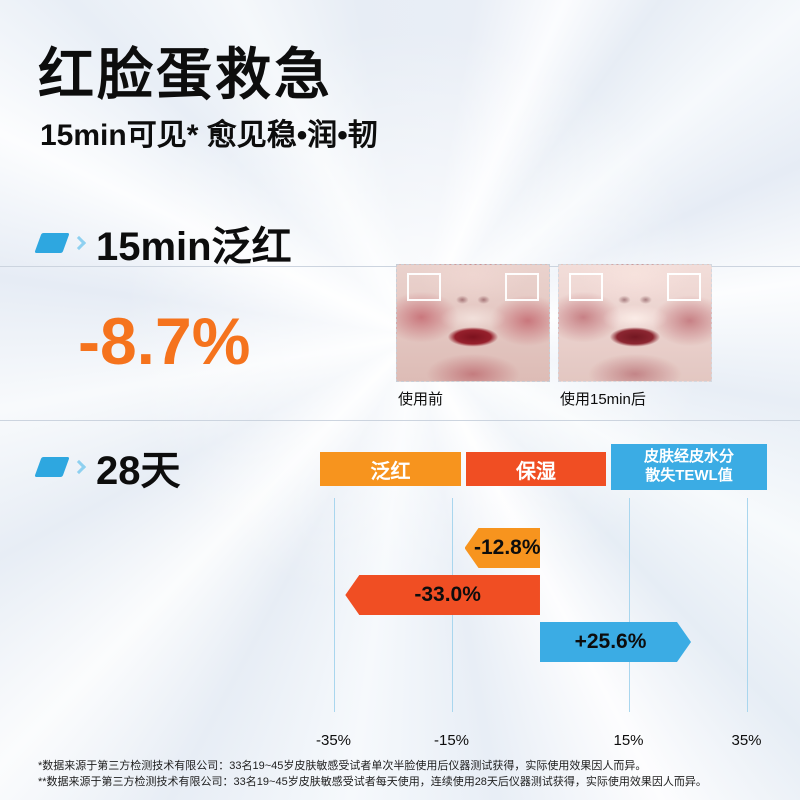 This screenshot has height=800, width=800. I want to click on photo-before-label: 使用前, so click(421, 399).